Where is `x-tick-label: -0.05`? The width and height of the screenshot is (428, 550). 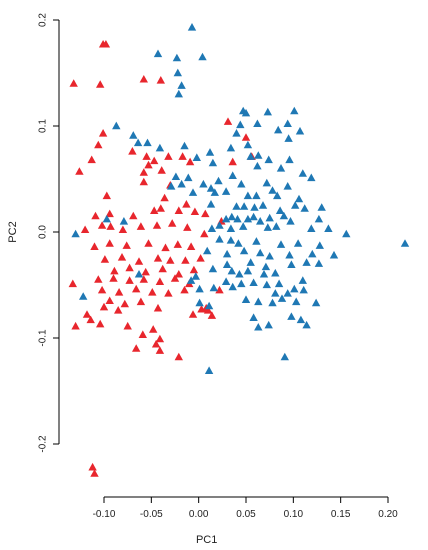 x-tick-label: -0.05 is located at coordinates (151, 514).